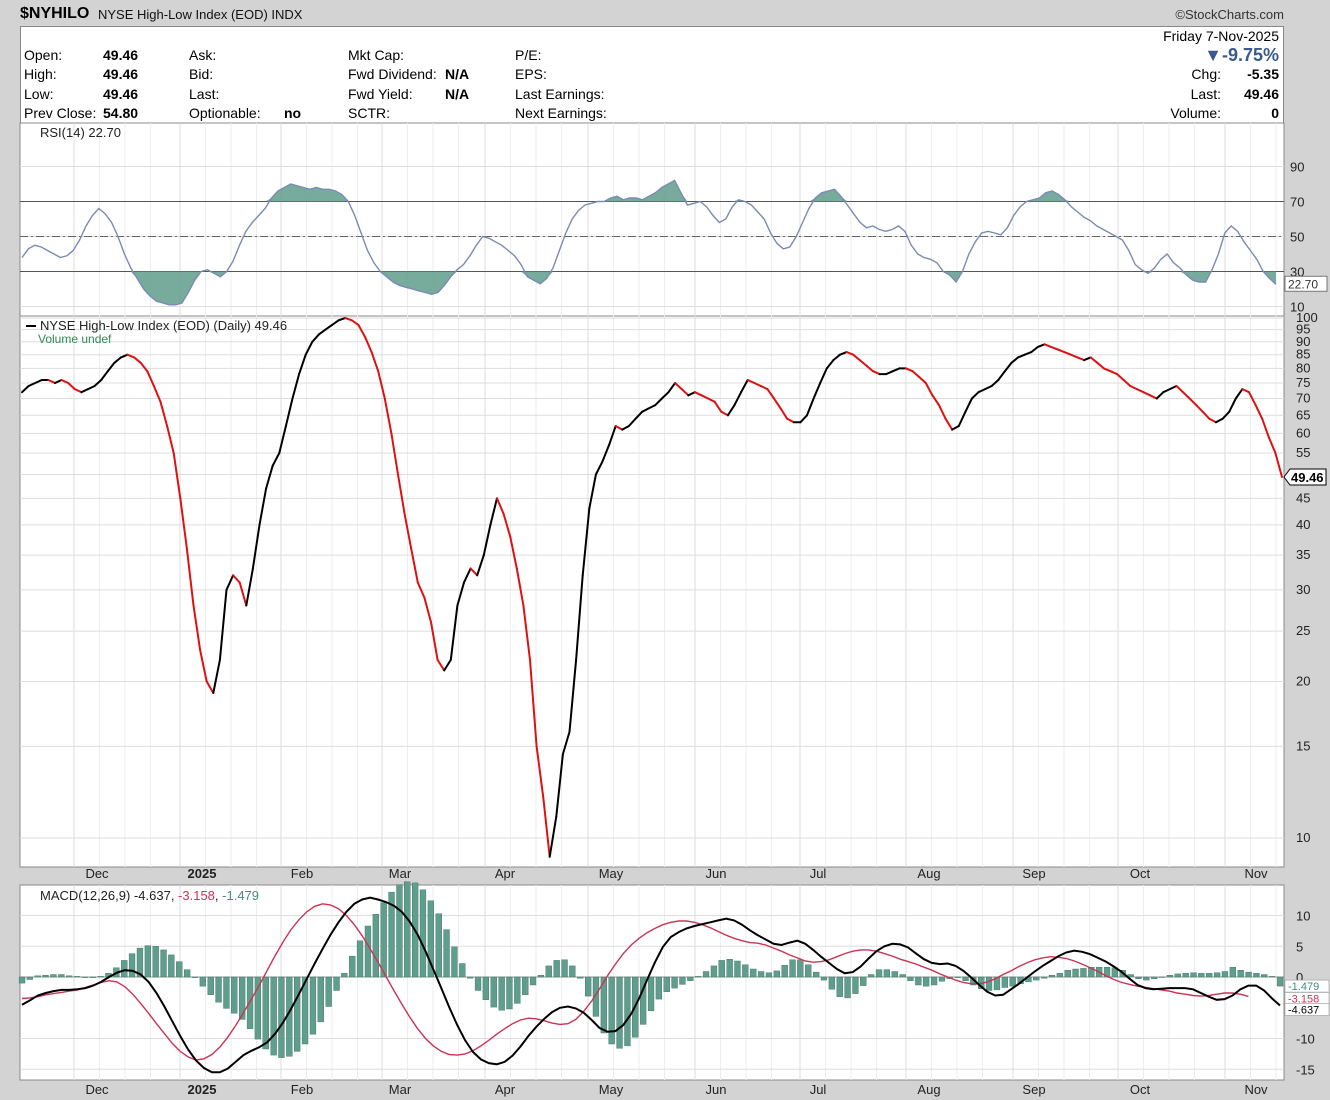 This screenshot has width=1330, height=1100. Describe the element at coordinates (457, 74) in the screenshot. I see `fwd-dividend-value: N/A` at that location.